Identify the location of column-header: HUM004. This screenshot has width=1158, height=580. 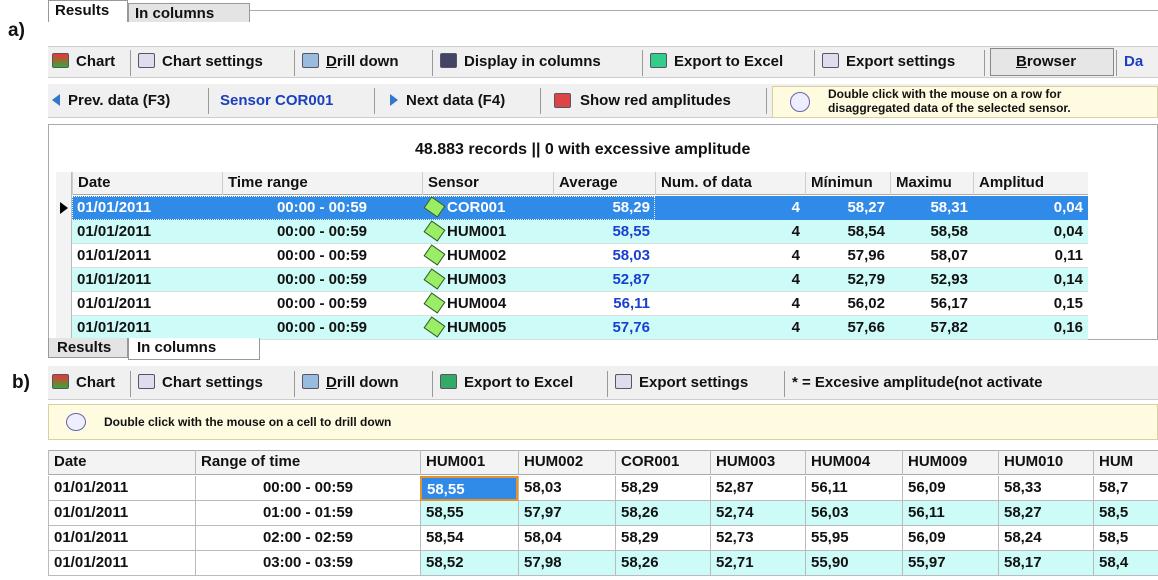
(853, 462).